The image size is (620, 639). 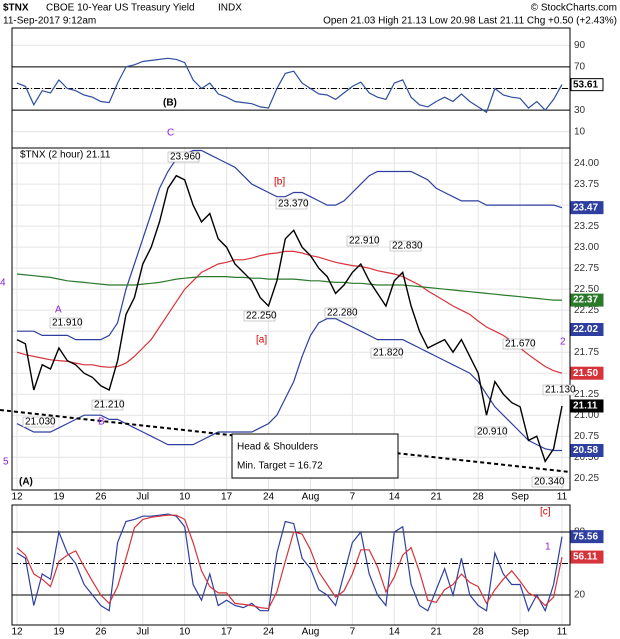 I want to click on last-value-label: 22.37, so click(x=585, y=300).